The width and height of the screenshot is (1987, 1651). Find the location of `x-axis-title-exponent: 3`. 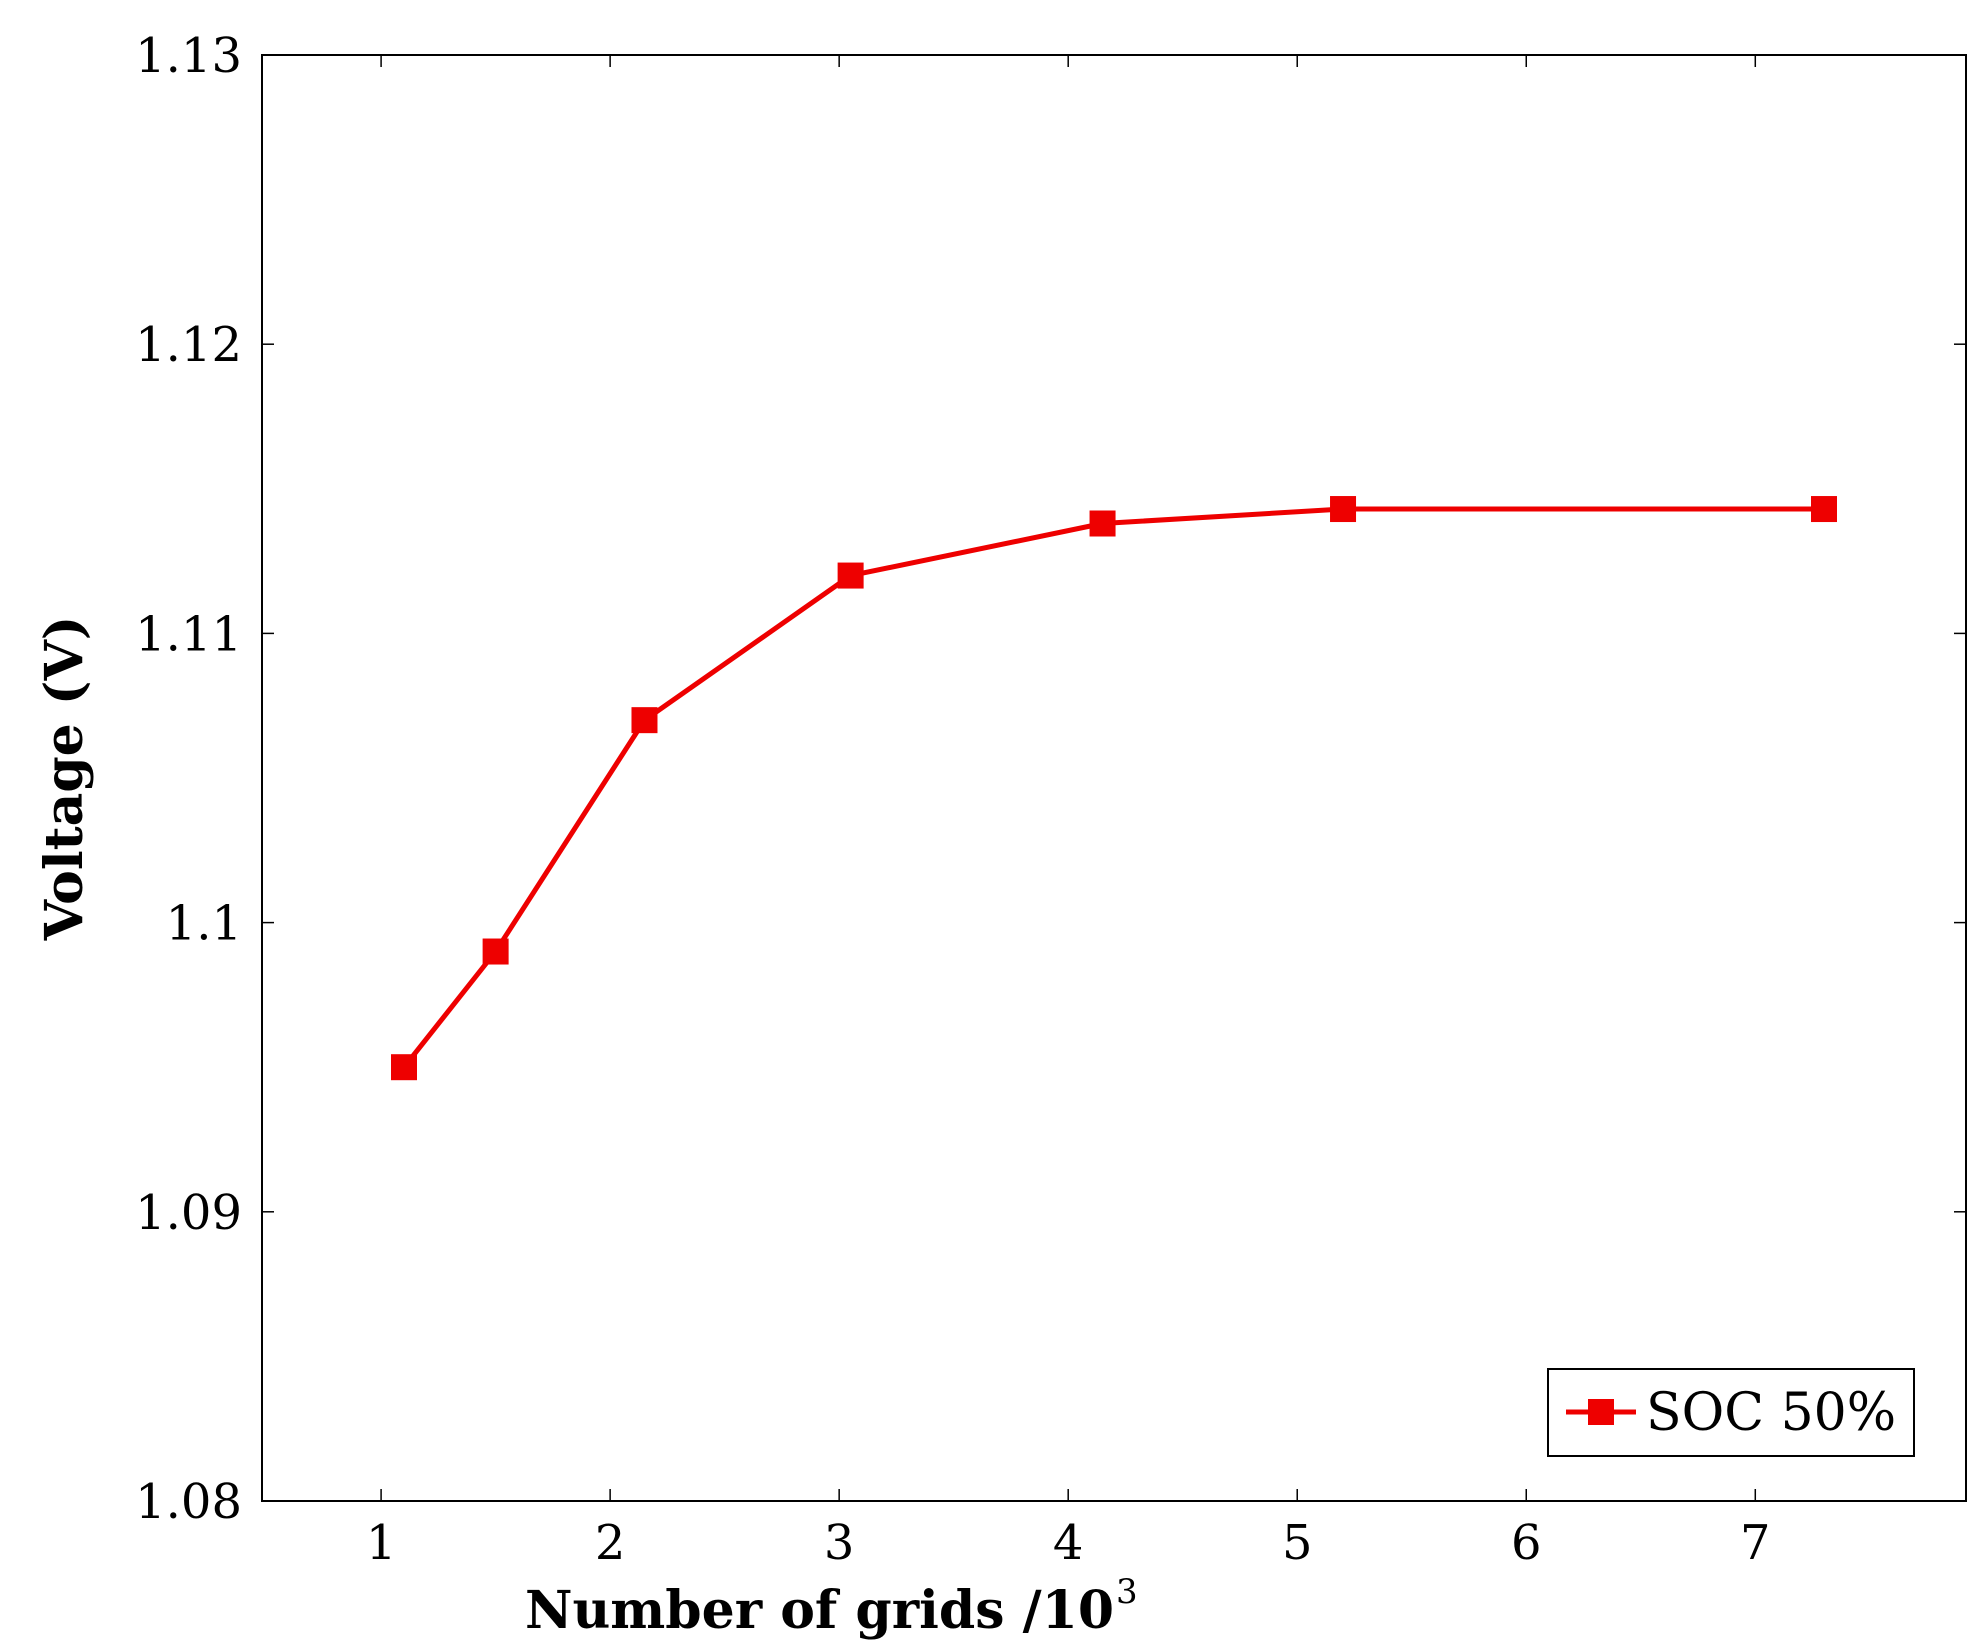

x-axis-title-exponent: 3 is located at coordinates (1127, 1592).